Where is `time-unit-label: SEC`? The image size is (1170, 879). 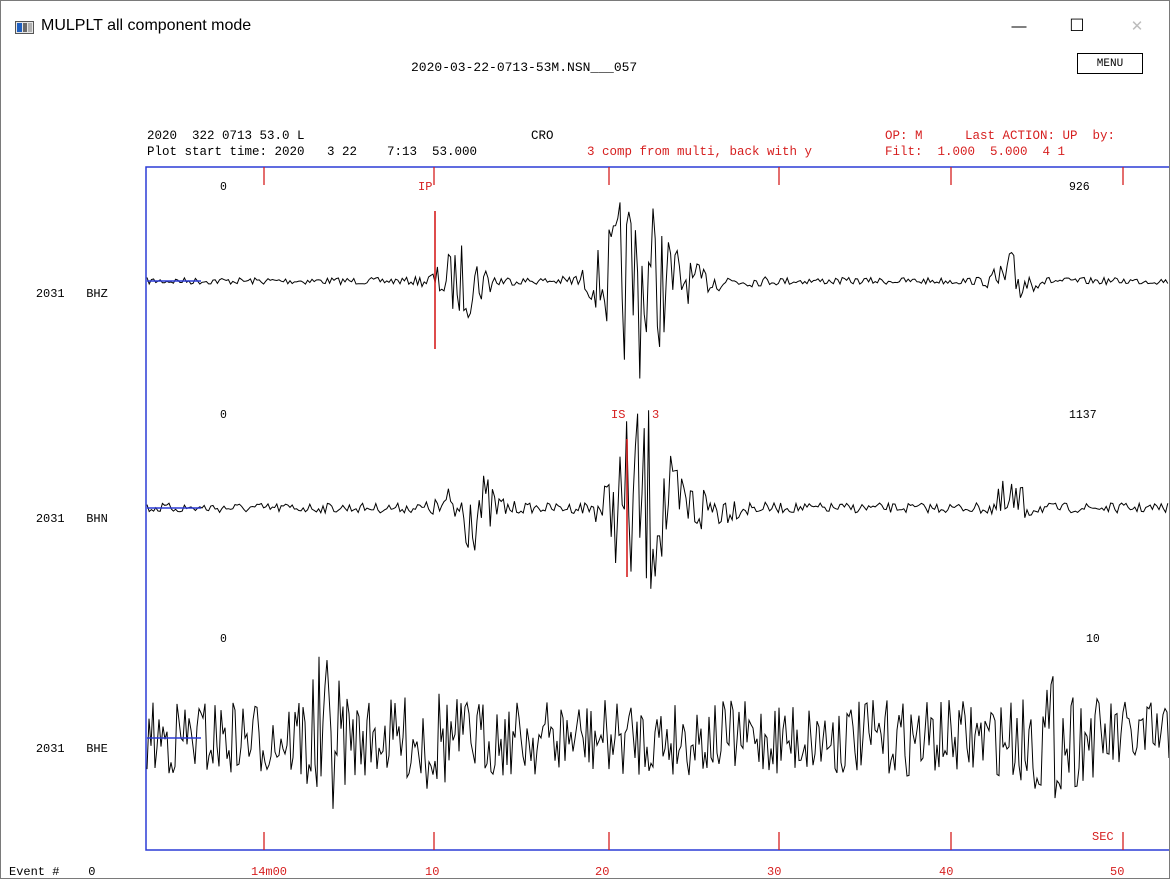 time-unit-label: SEC is located at coordinates (1103, 837).